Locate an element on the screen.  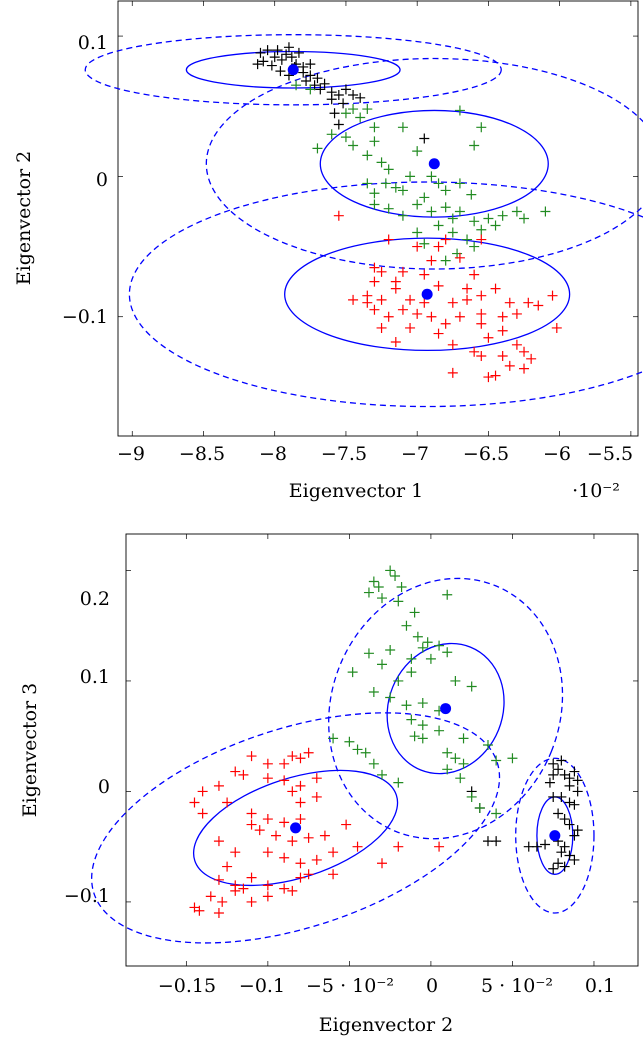
chart-2-centers is located at coordinates (425, 772).